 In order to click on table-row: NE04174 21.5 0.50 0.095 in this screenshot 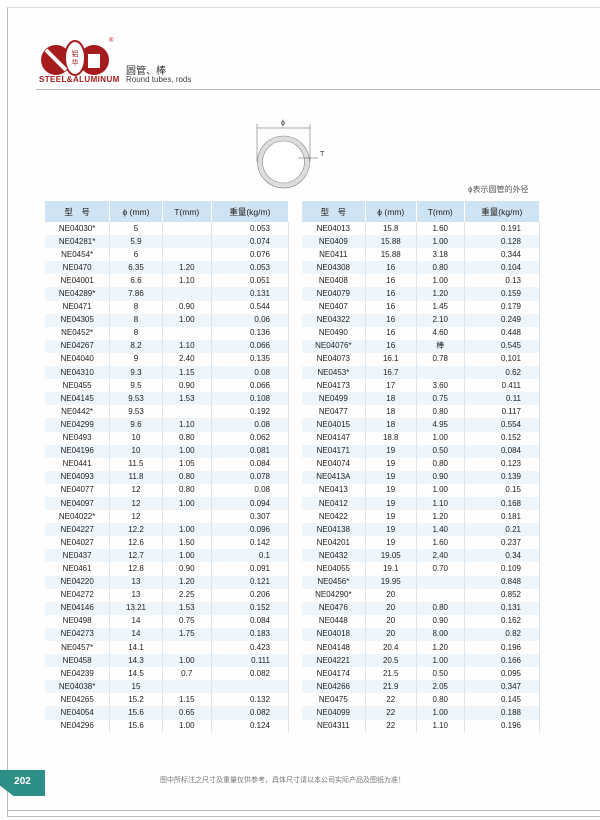, I will do `click(421, 674)`.